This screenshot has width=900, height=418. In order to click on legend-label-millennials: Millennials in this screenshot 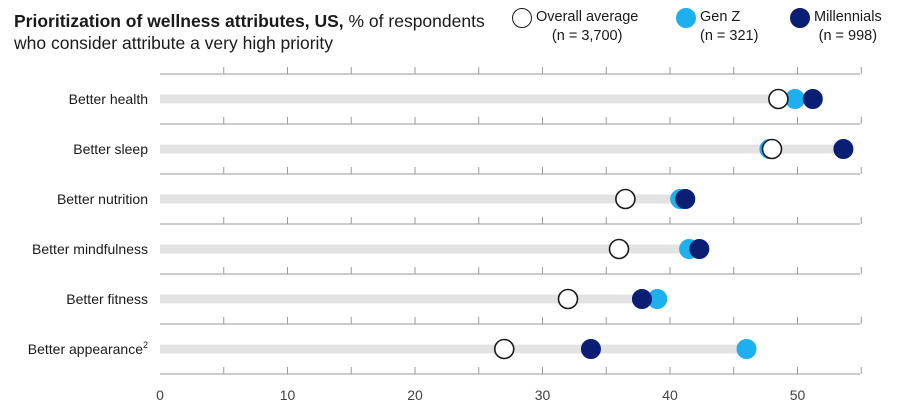, I will do `click(848, 17)`.